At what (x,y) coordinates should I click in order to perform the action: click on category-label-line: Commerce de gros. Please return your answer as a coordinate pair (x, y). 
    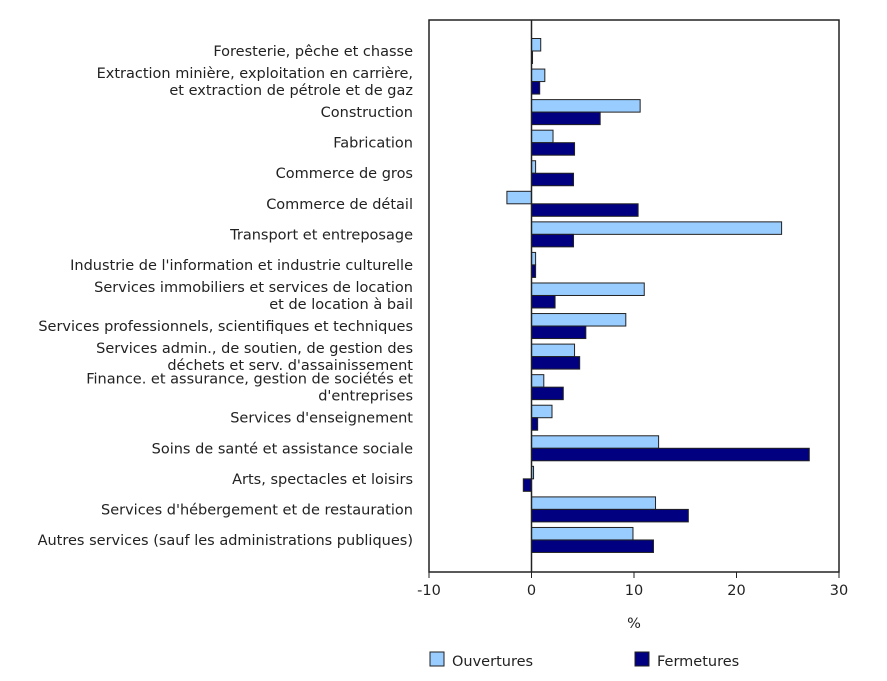
    Looking at the image, I should click on (344, 174).